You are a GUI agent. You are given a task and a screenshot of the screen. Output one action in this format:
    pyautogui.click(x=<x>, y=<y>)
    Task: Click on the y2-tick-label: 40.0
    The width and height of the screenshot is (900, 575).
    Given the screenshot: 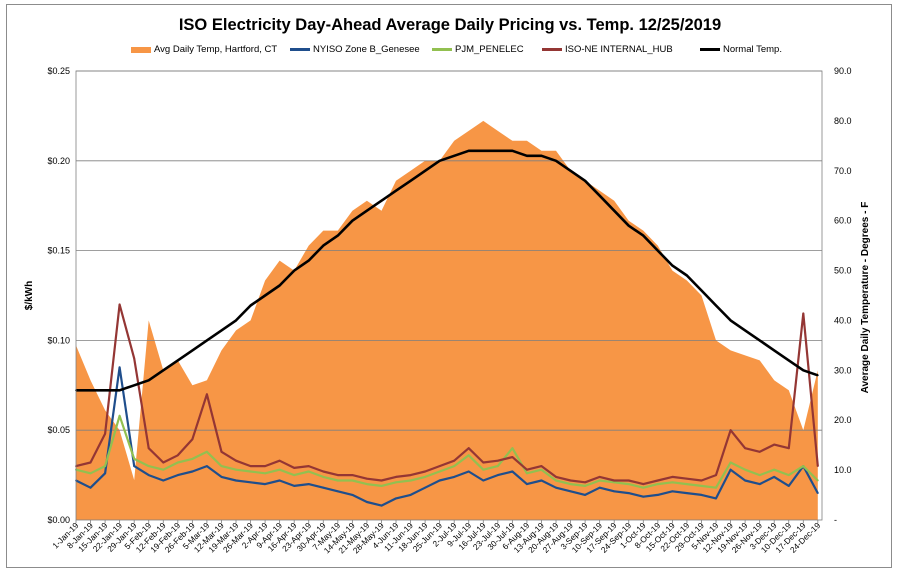 What is the action you would take?
    pyautogui.click(x=843, y=320)
    